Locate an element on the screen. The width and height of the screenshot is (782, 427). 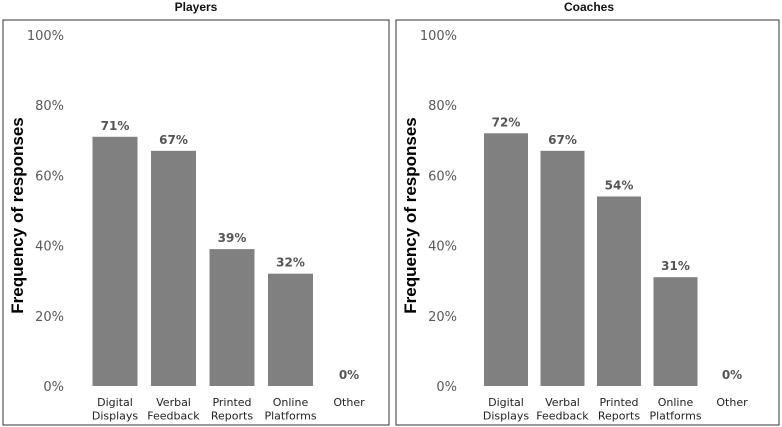
players-category-label: Other is located at coordinates (349, 402).